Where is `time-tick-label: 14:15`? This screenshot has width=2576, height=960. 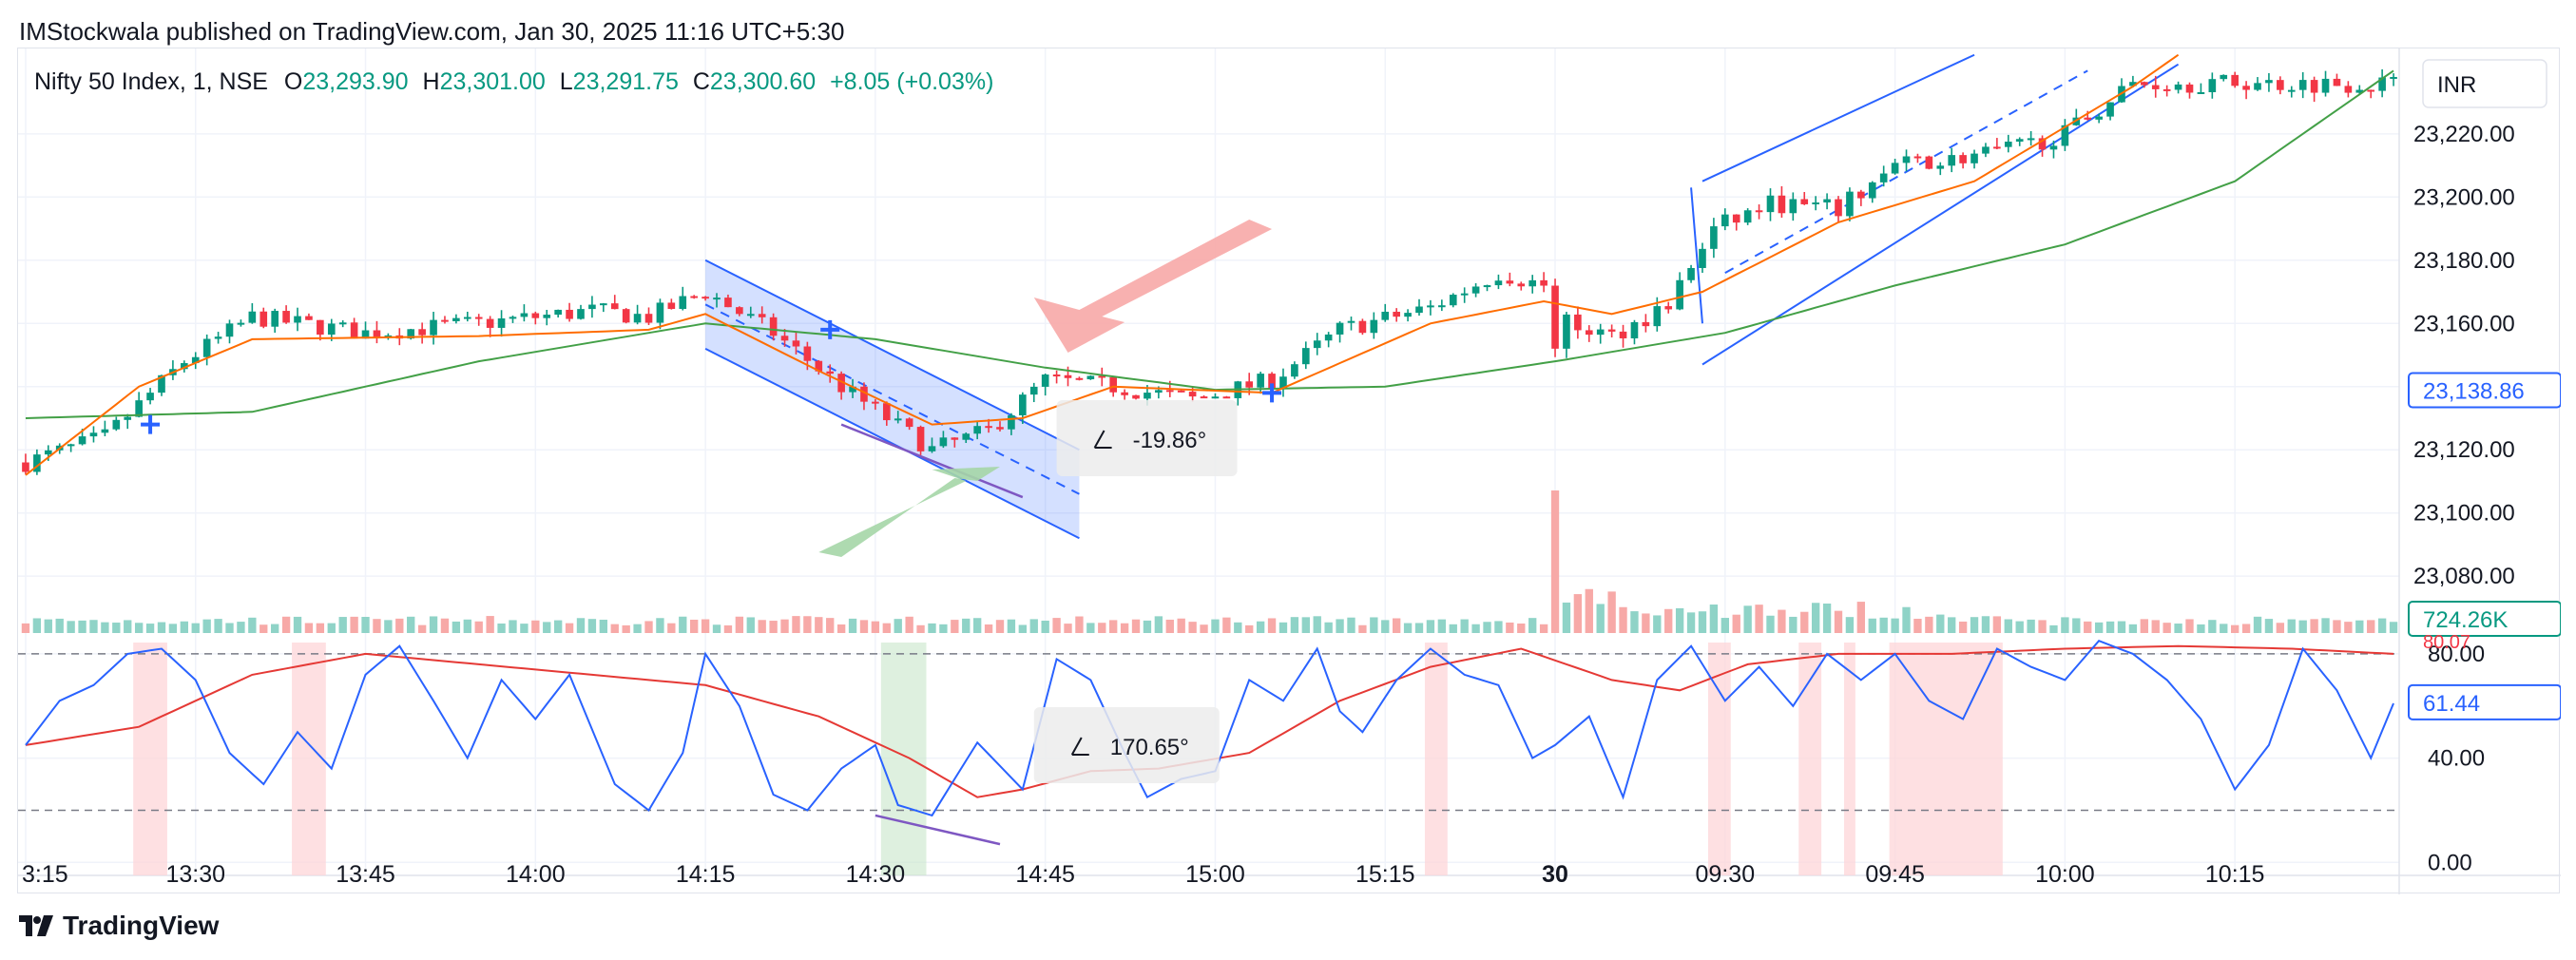
time-tick-label: 14:15 is located at coordinates (706, 874).